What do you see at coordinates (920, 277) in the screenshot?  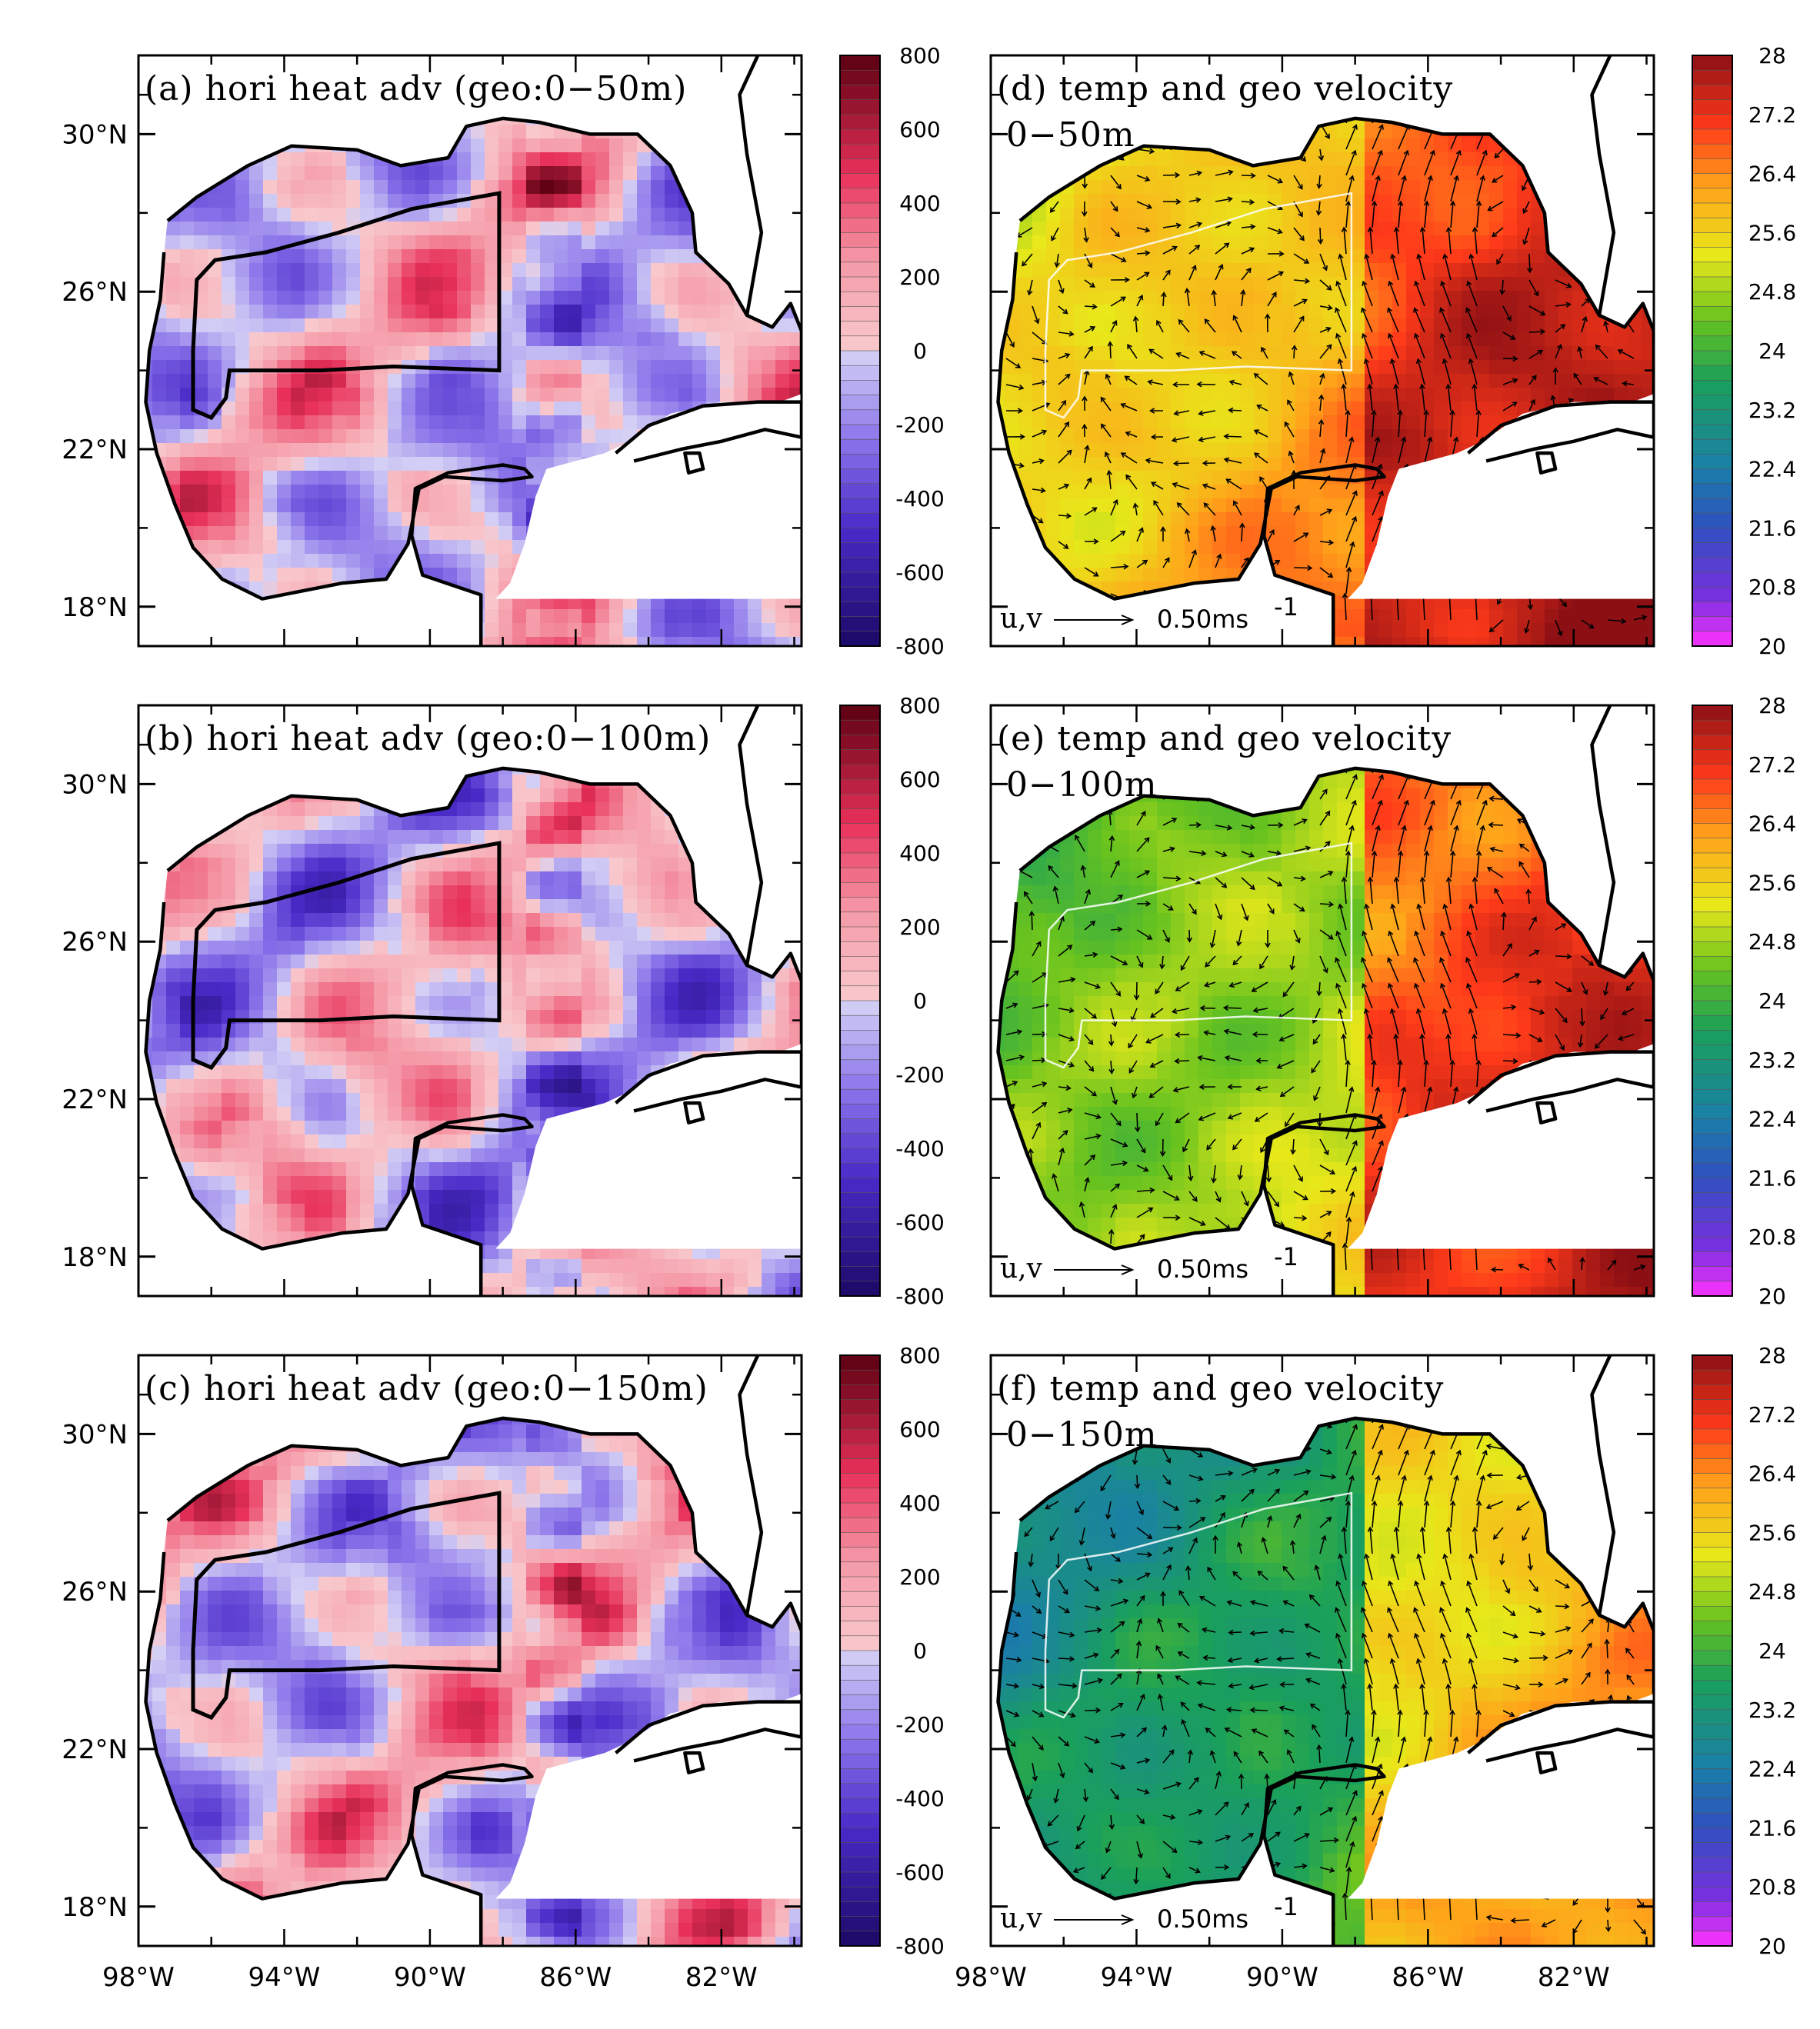 I see `colorbar-tick-label: 200` at bounding box center [920, 277].